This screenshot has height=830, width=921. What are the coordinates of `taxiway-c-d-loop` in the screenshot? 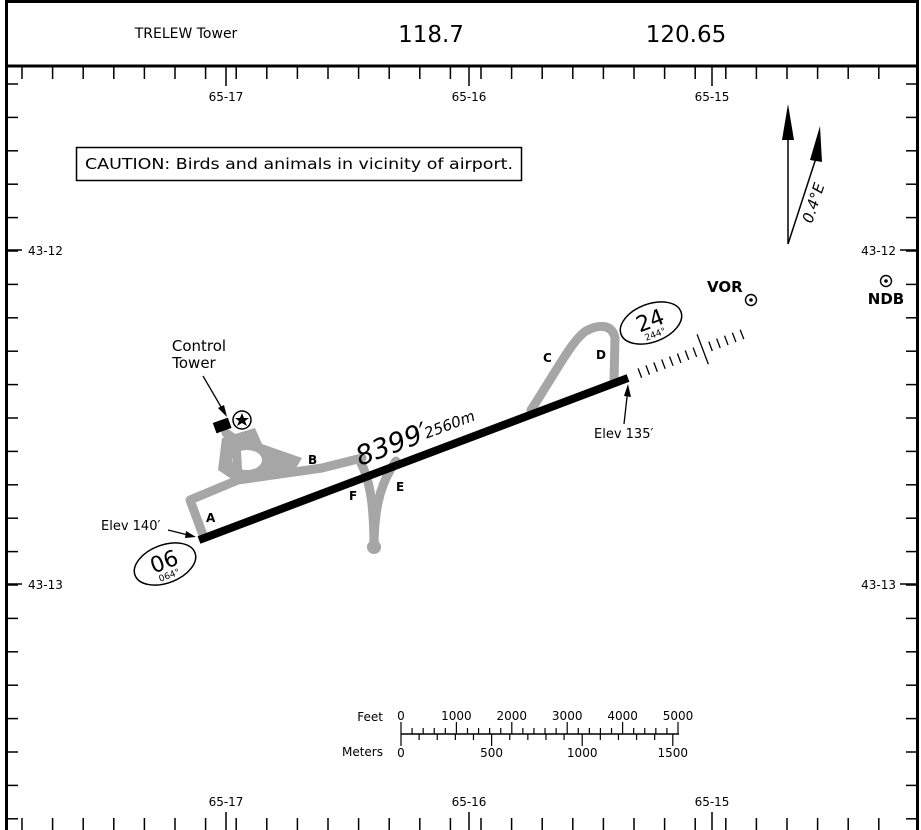 It's located at (573, 368).